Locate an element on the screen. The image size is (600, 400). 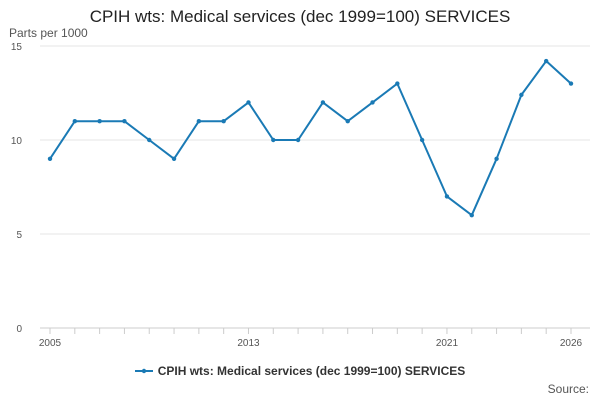
y-tick-label: 10 is located at coordinates (17, 141).